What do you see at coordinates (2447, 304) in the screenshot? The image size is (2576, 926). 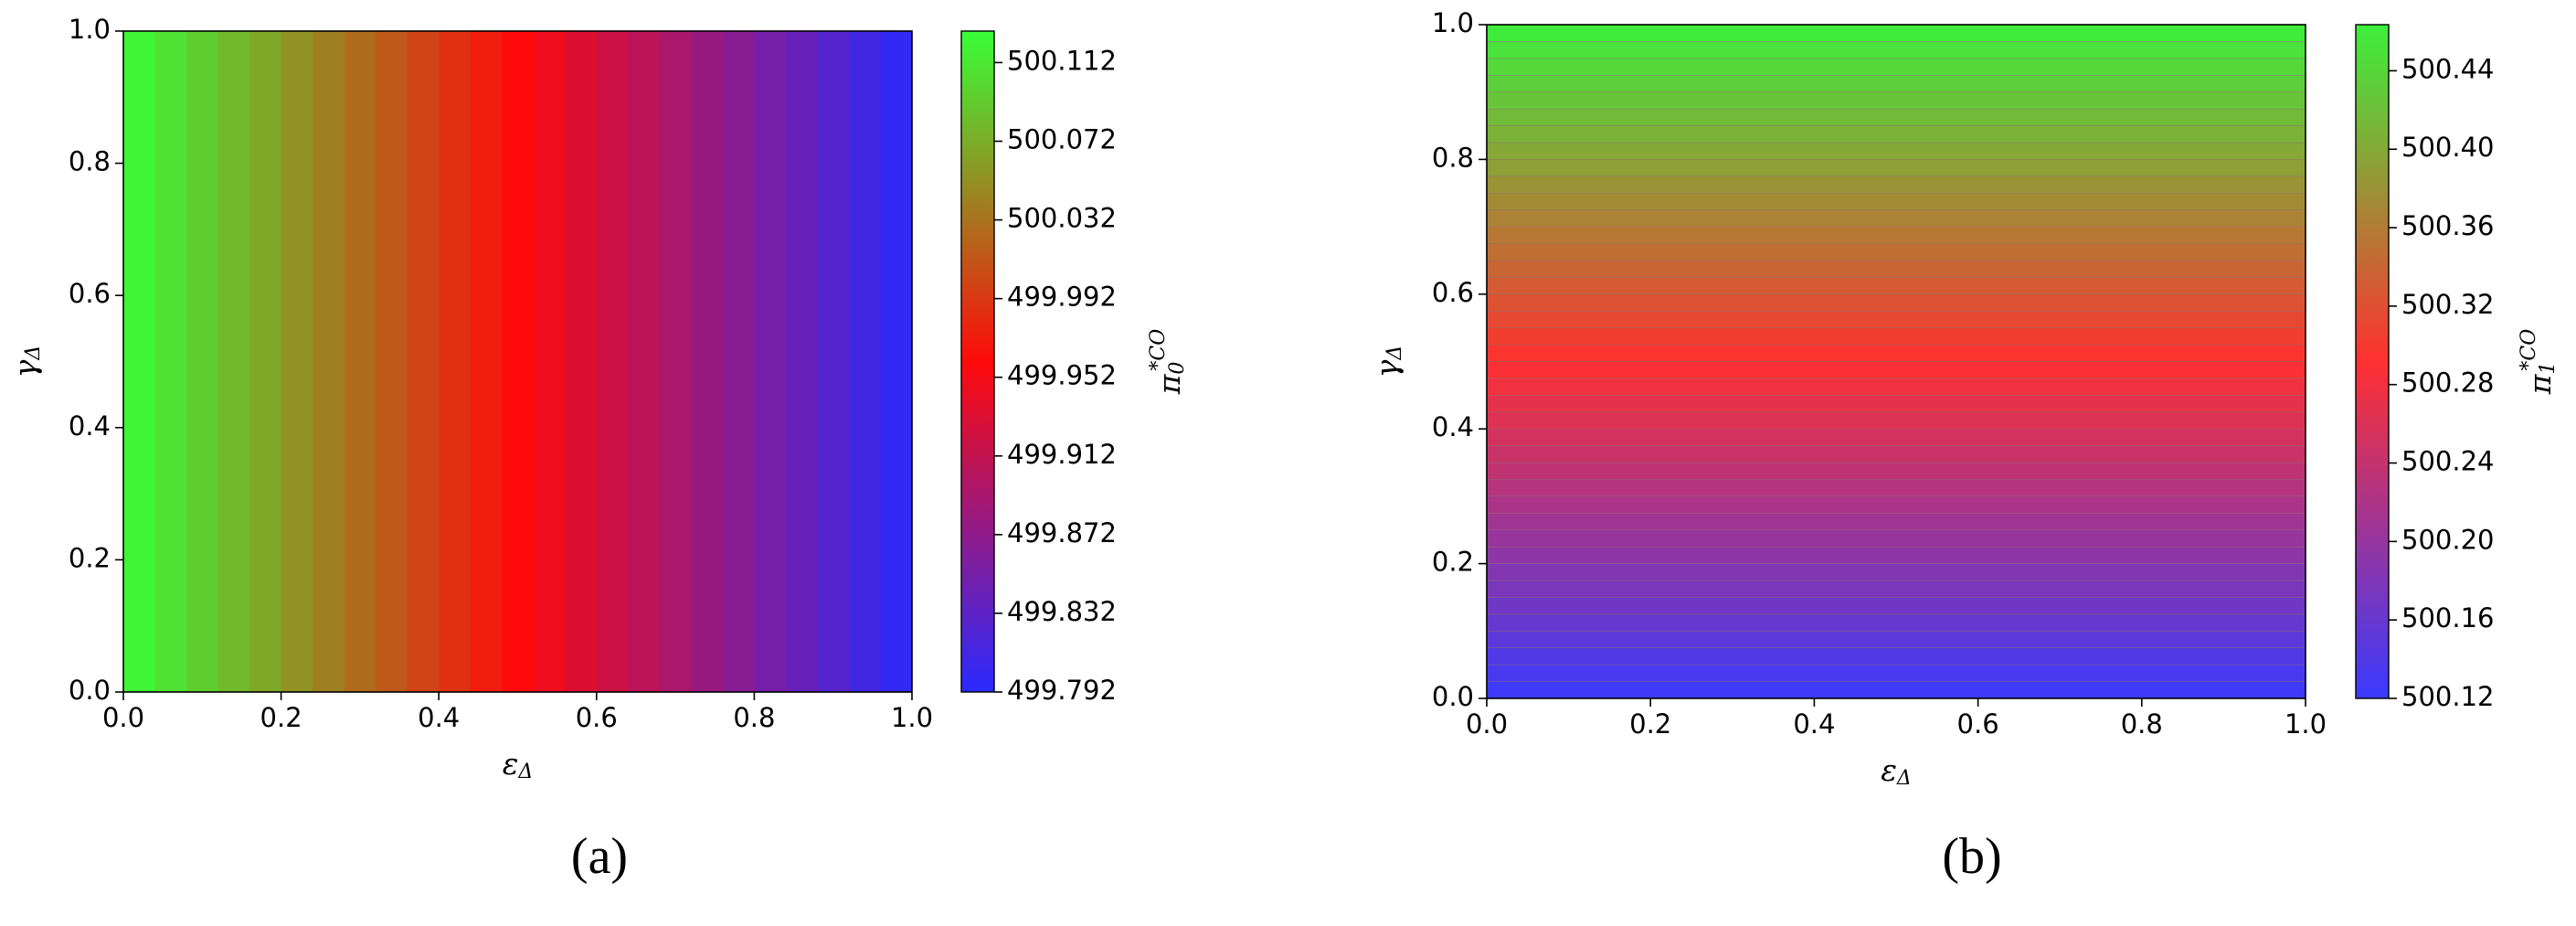 I see `colorbar-tick-label: 500.32` at bounding box center [2447, 304].